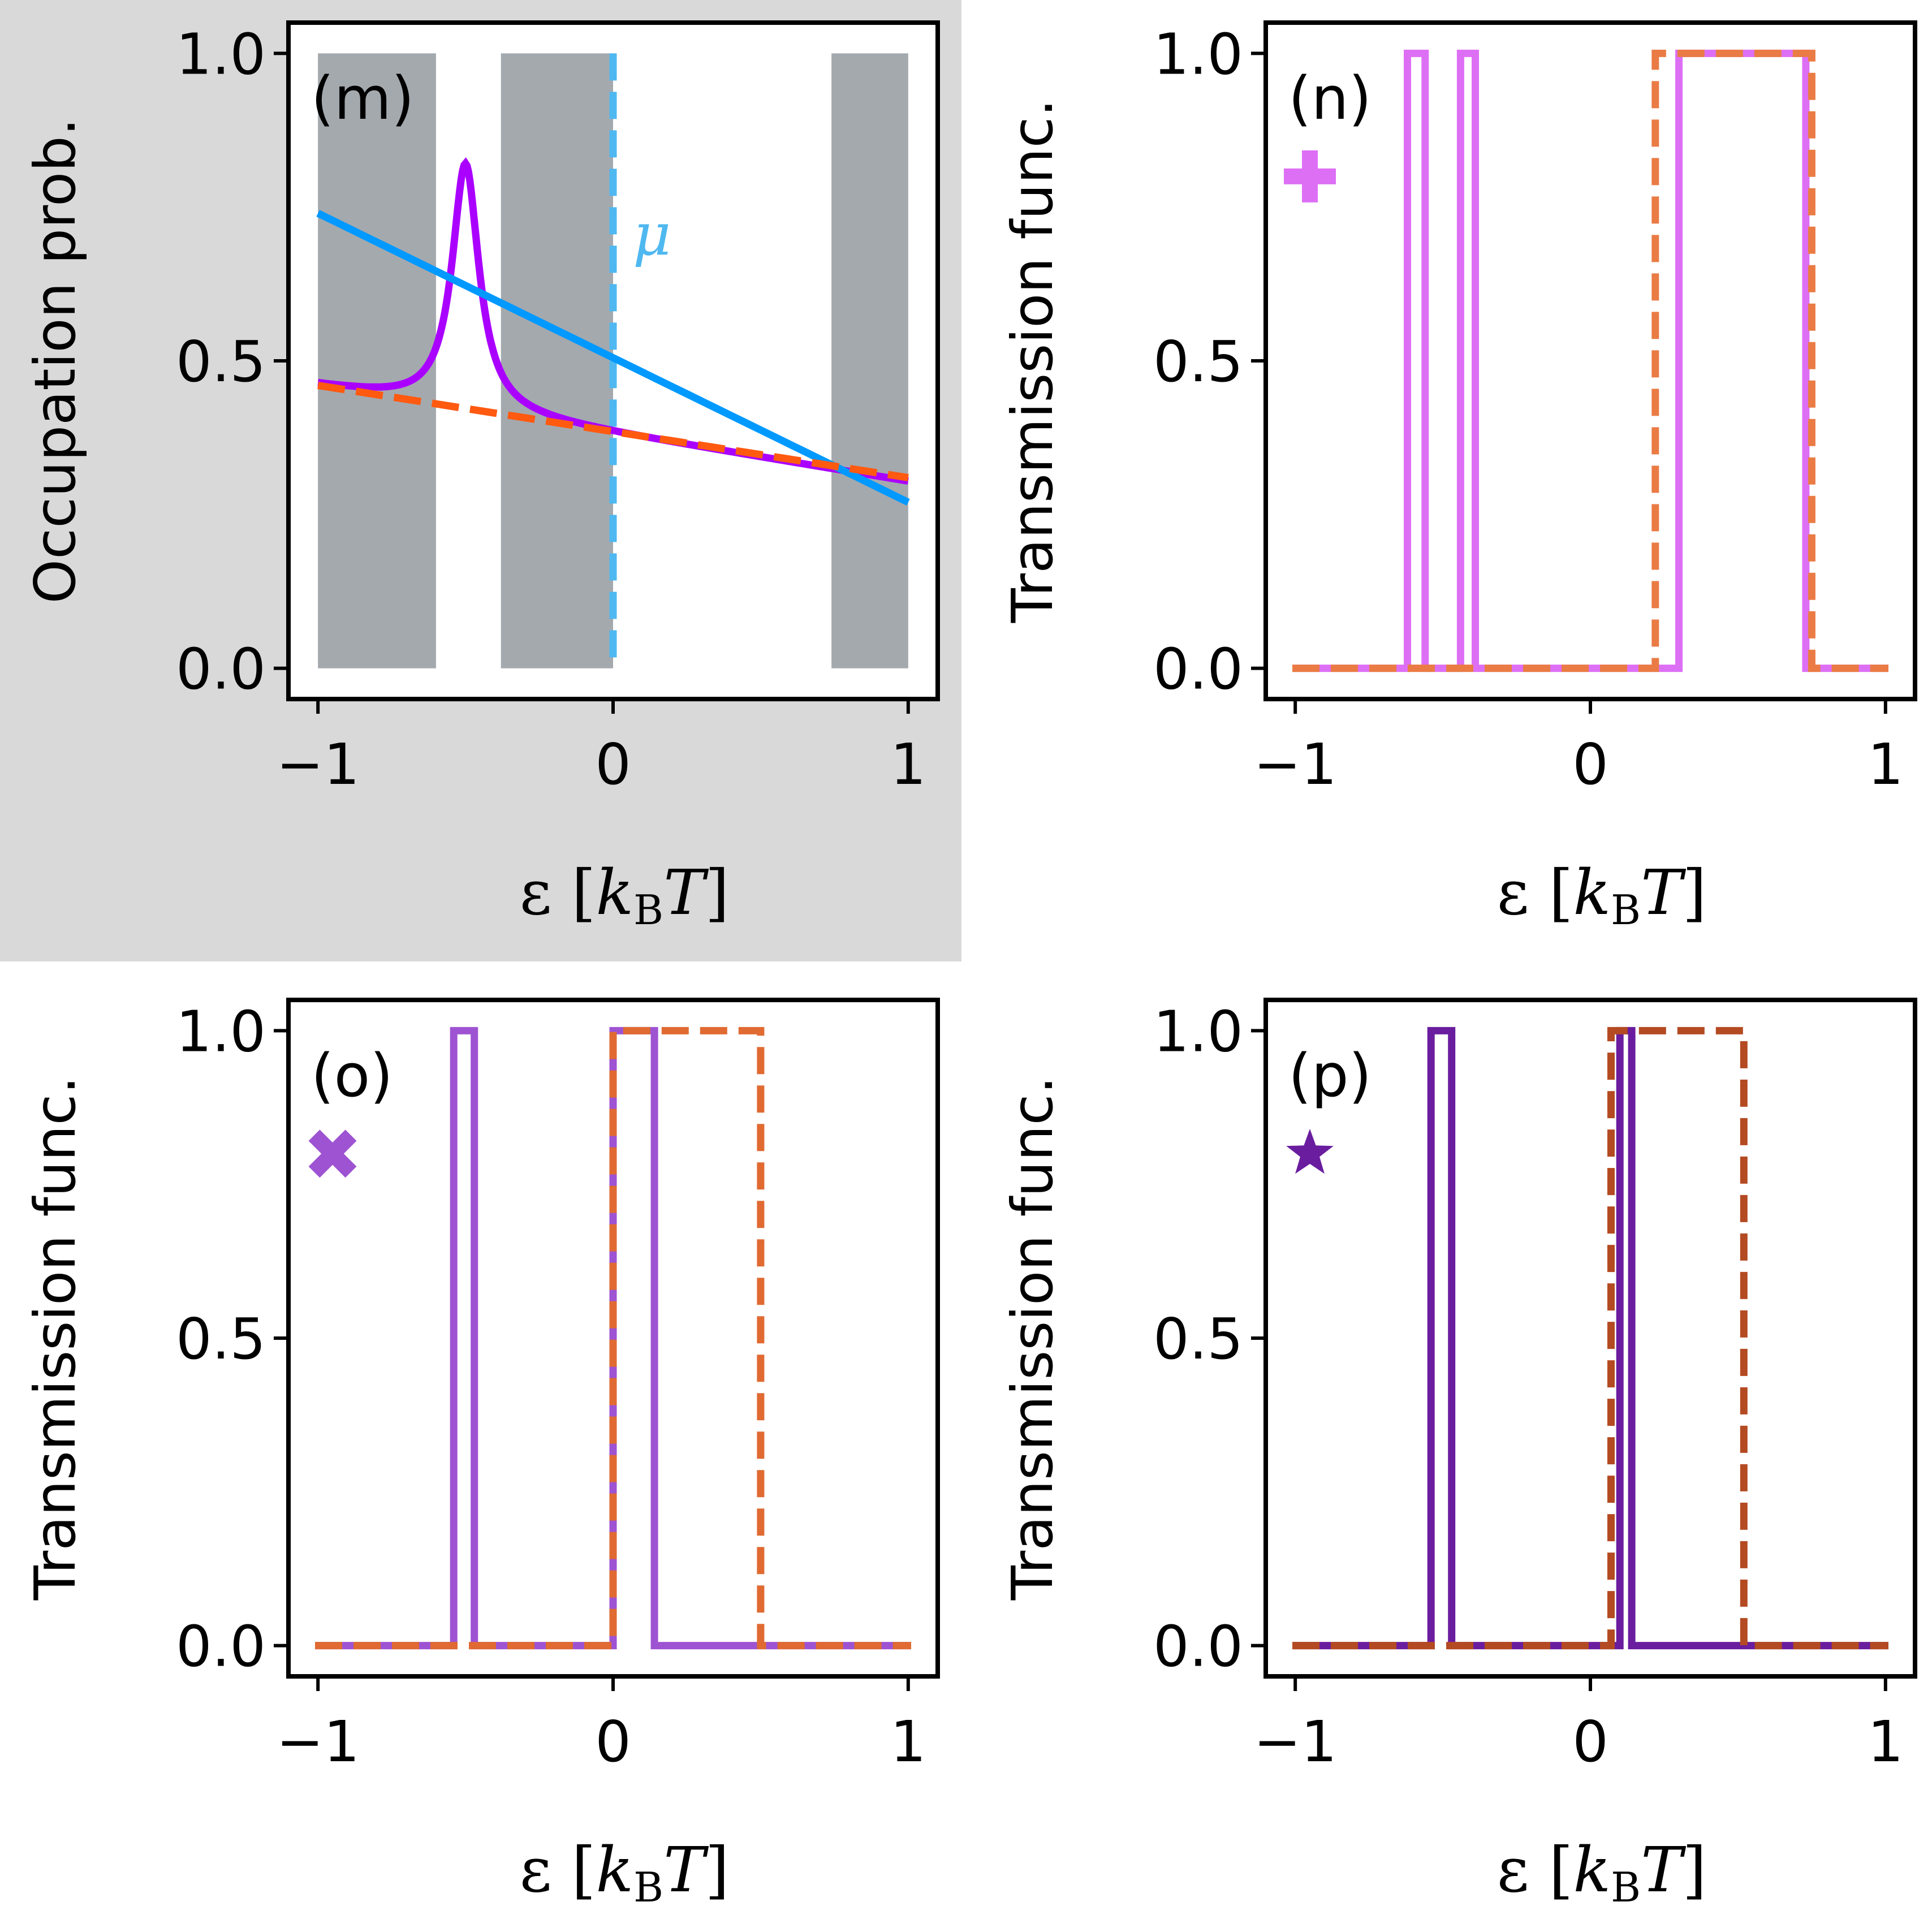 The height and width of the screenshot is (1932, 1932). I want to click on y-axis-label: Occupation prob., so click(55, 361).